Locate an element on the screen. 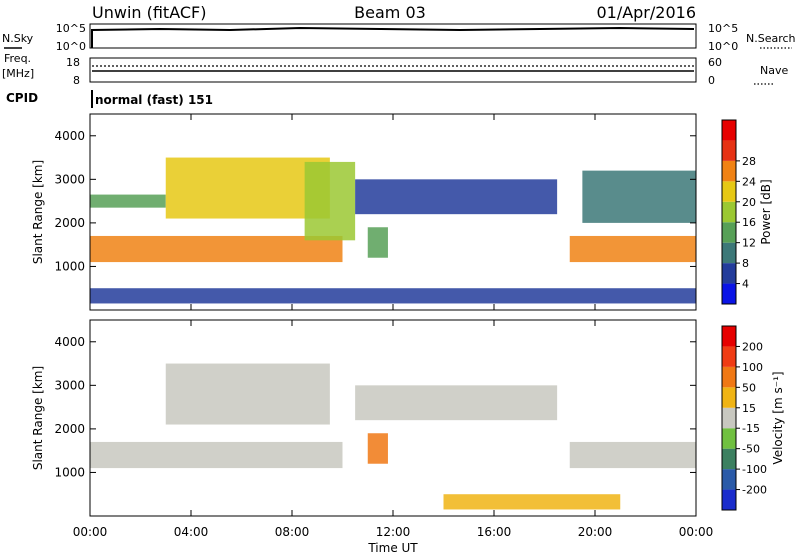  velocity-colorbar-tick-7: -200 is located at coordinates (754, 490).